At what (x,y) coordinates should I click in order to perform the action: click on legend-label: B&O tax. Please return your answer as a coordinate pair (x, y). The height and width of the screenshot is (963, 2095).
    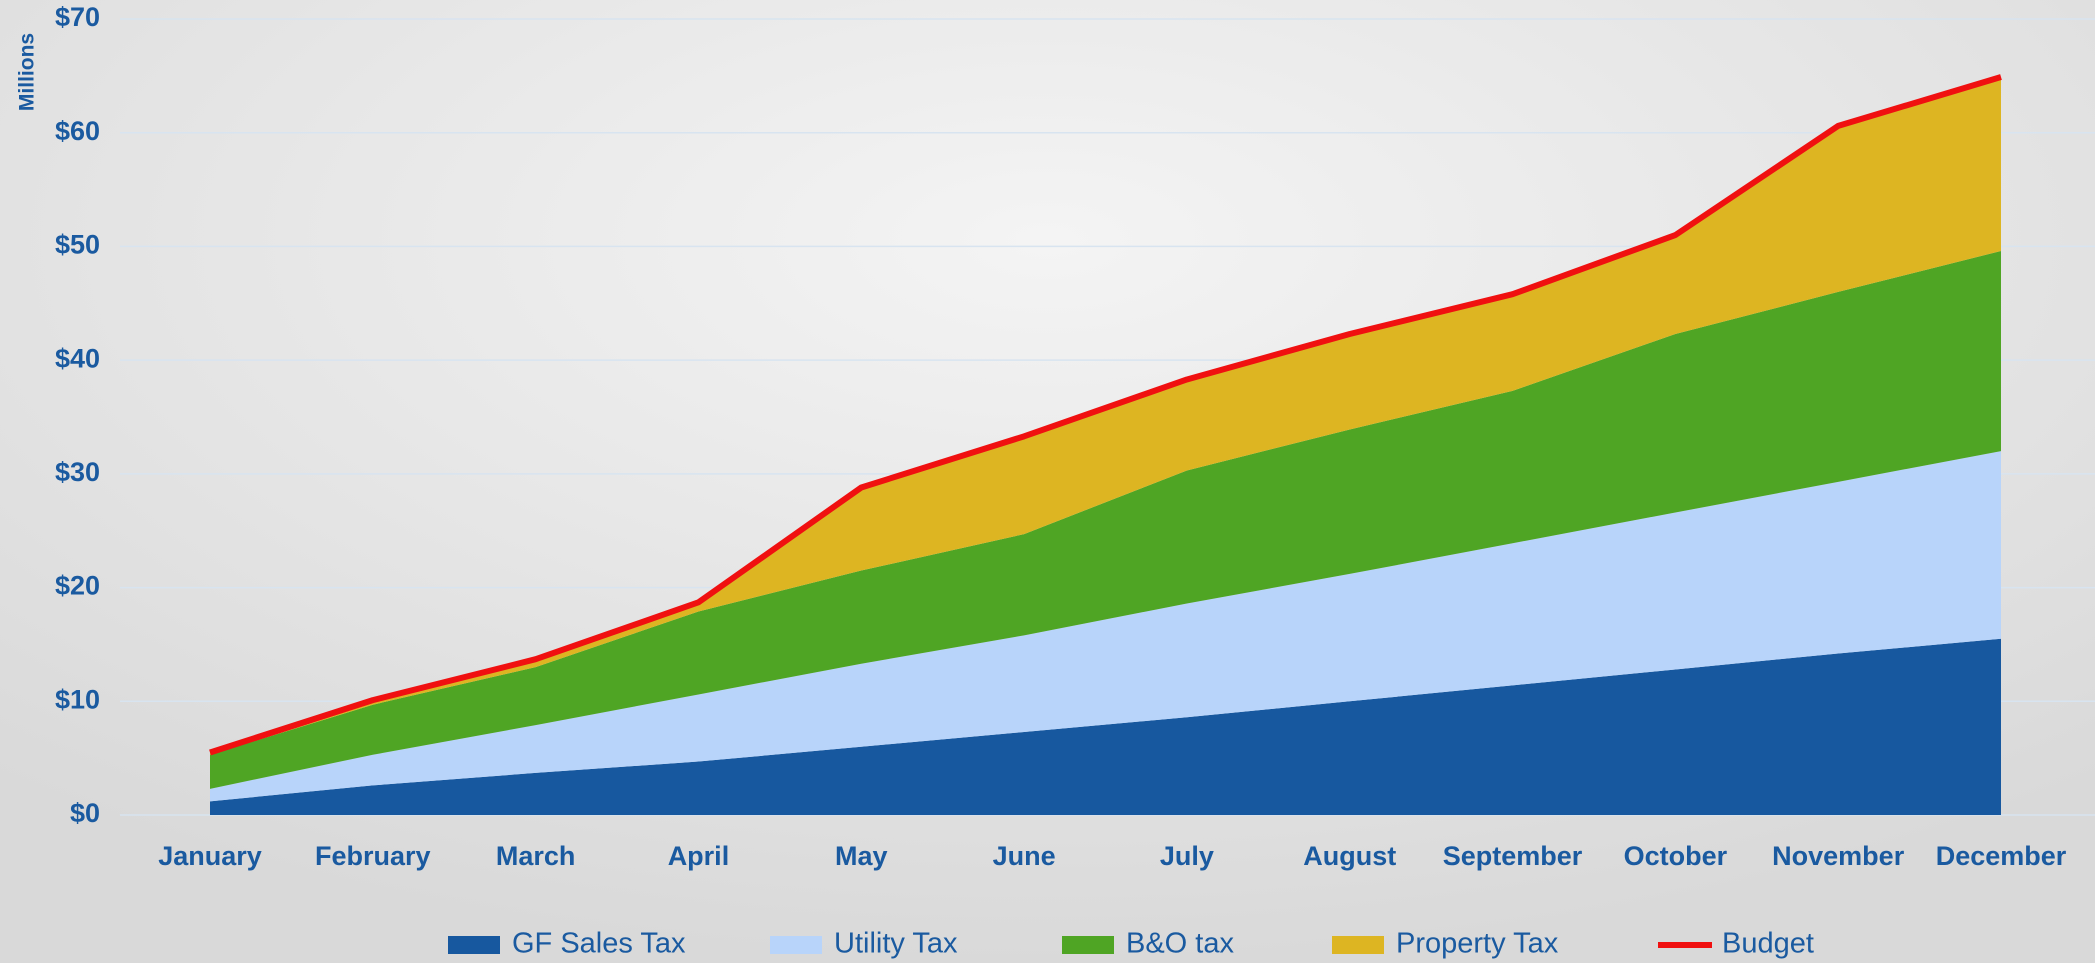
    Looking at the image, I should click on (1180, 944).